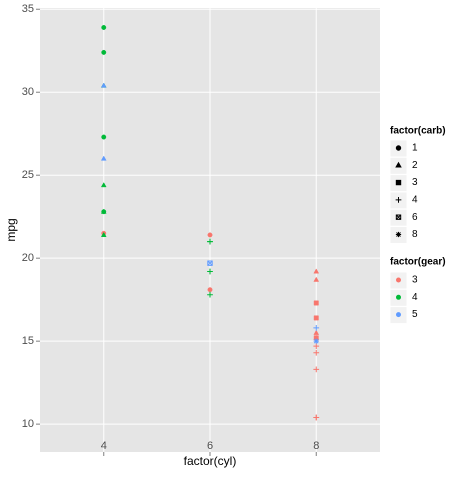 Image resolution: width=474 pixels, height=479 pixels. Describe the element at coordinates (11, 229) in the screenshot. I see `y-axis-title: mpg` at that location.